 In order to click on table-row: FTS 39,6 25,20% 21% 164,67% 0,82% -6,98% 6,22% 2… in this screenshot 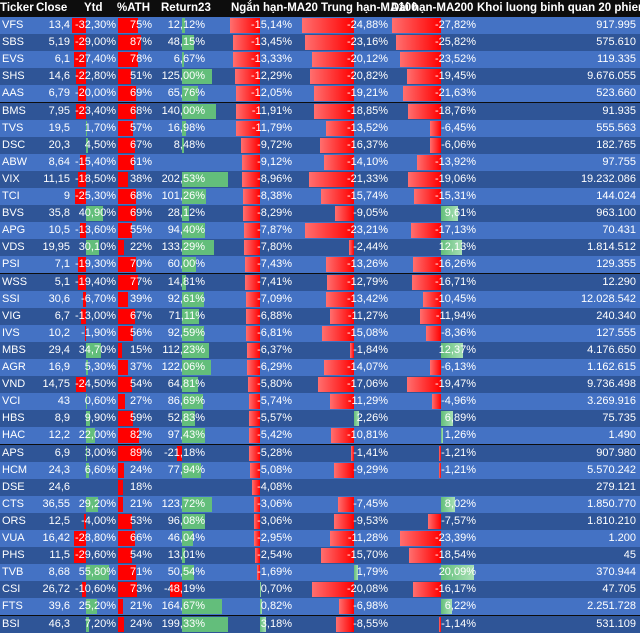, I will do `click(320, 607)`.